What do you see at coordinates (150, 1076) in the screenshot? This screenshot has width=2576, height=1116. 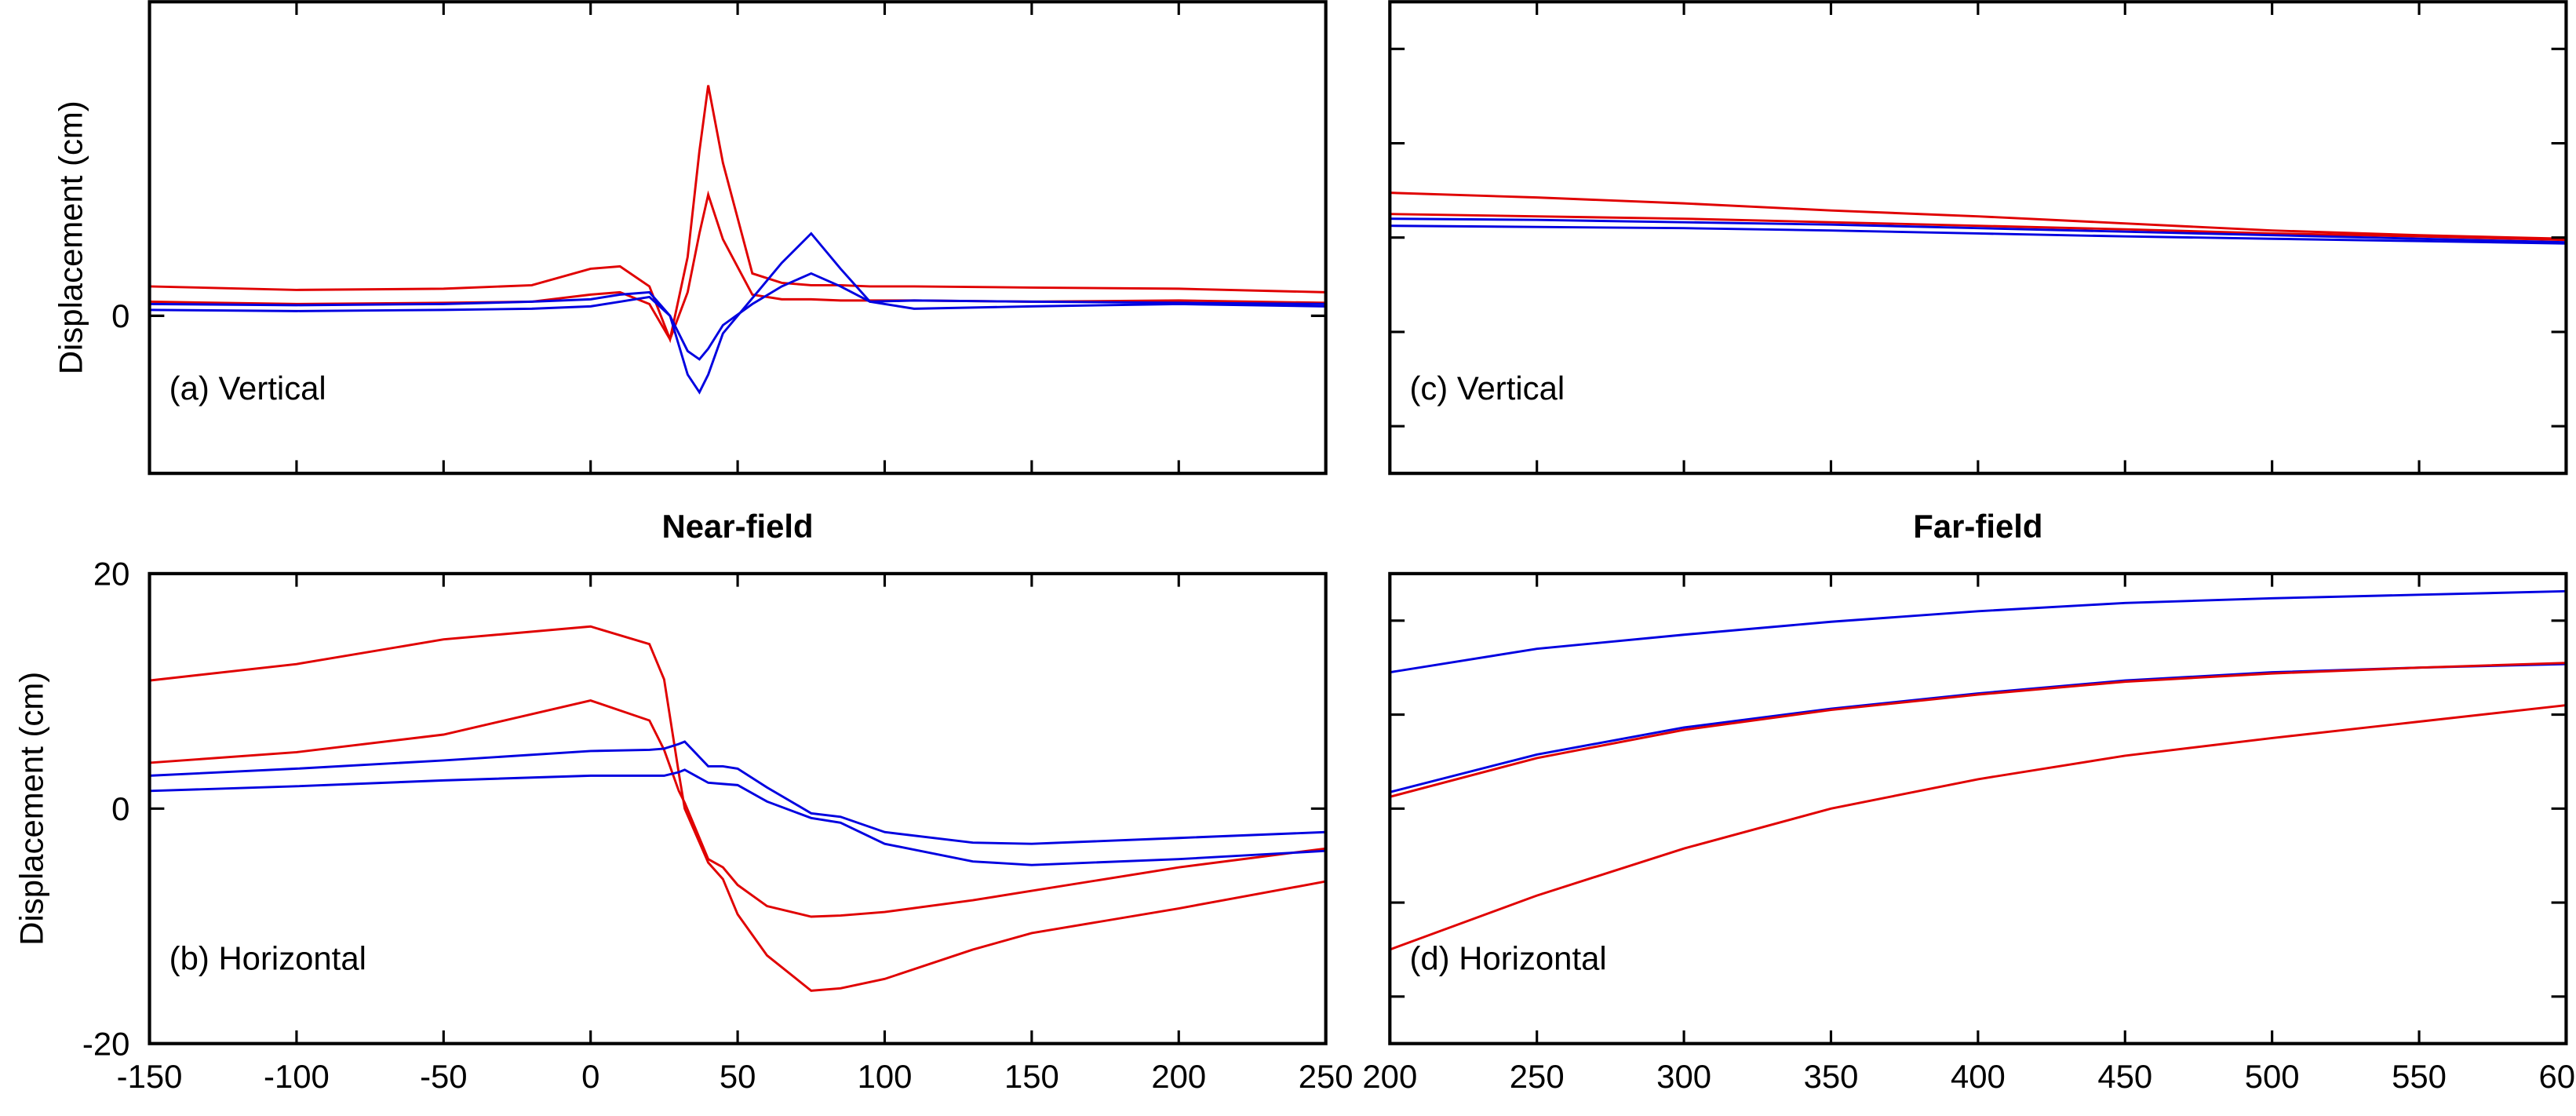 I see `x-tick-label: -150` at bounding box center [150, 1076].